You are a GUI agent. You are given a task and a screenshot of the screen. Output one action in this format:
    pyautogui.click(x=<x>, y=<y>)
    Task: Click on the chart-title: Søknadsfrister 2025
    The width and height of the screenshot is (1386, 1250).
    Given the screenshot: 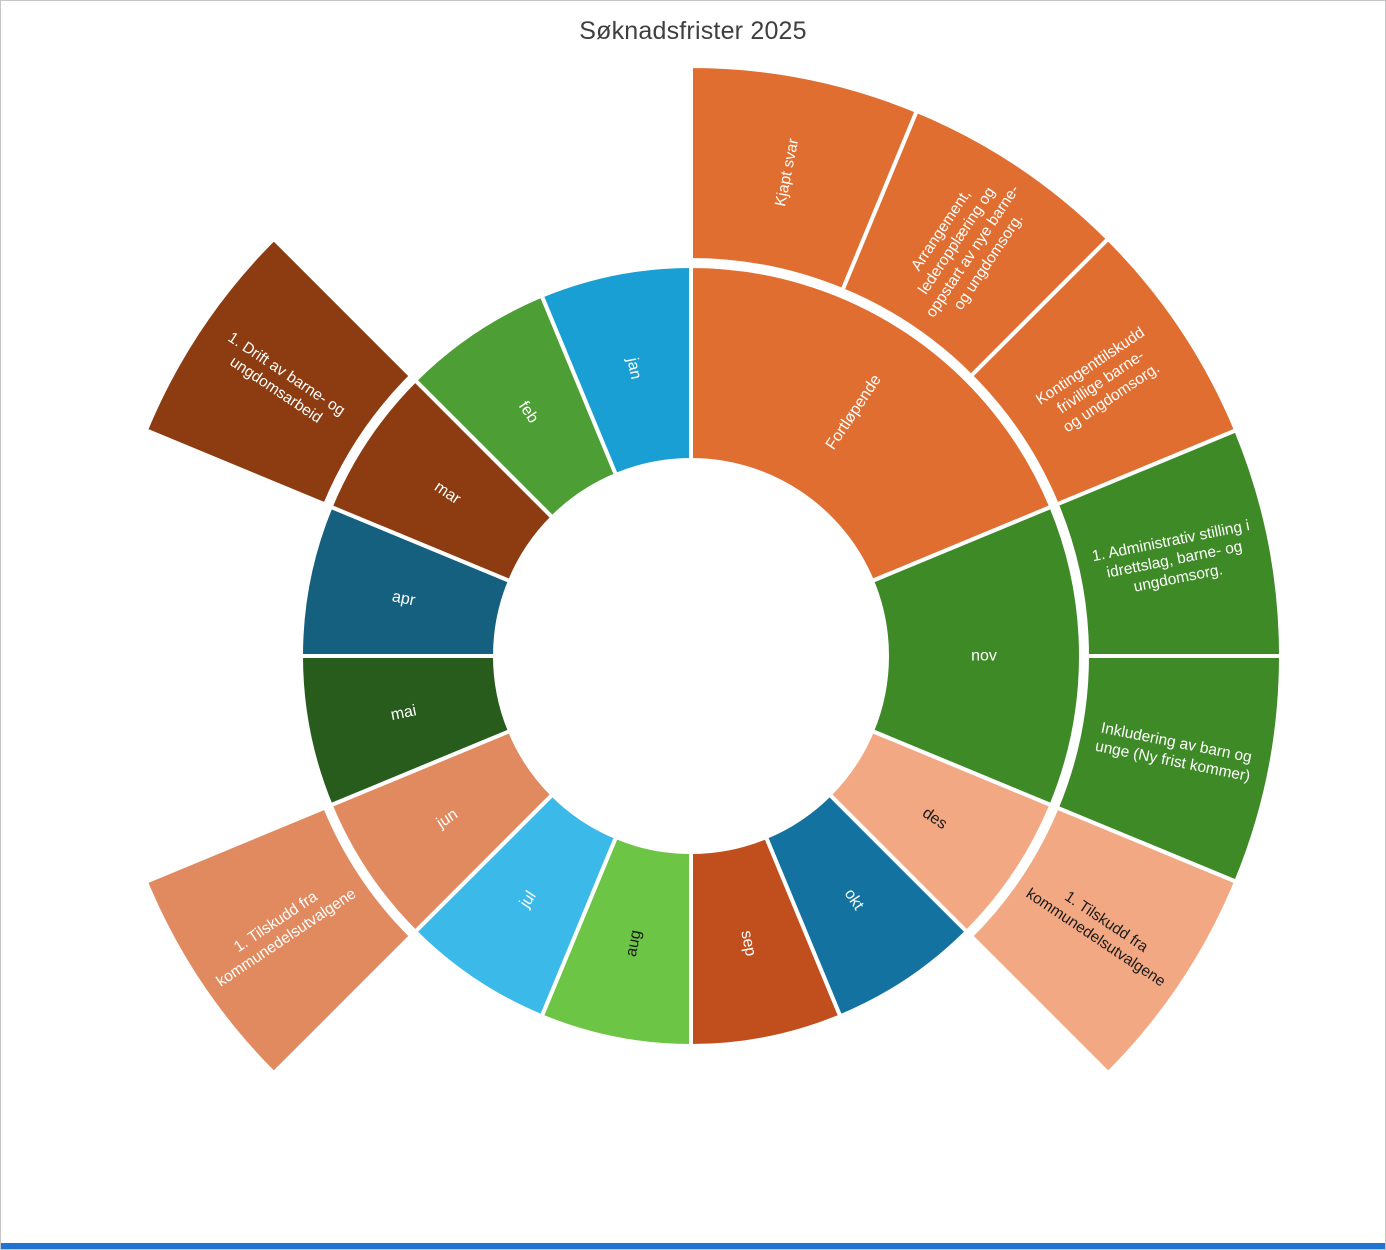 What is the action you would take?
    pyautogui.click(x=693, y=31)
    